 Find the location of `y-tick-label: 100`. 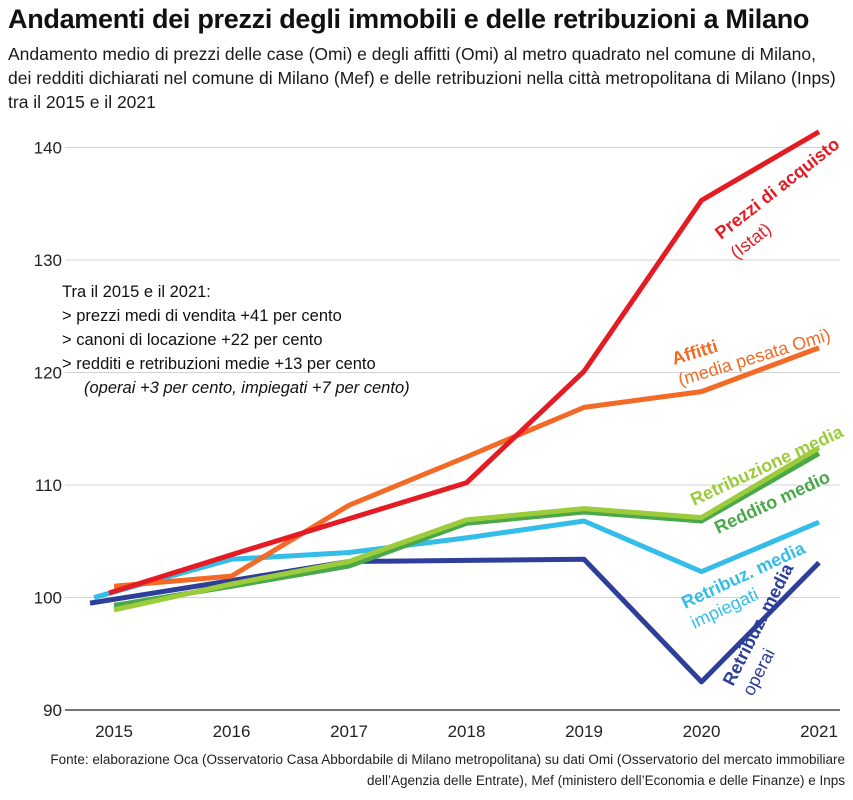

y-tick-label: 100 is located at coordinates (48, 598).